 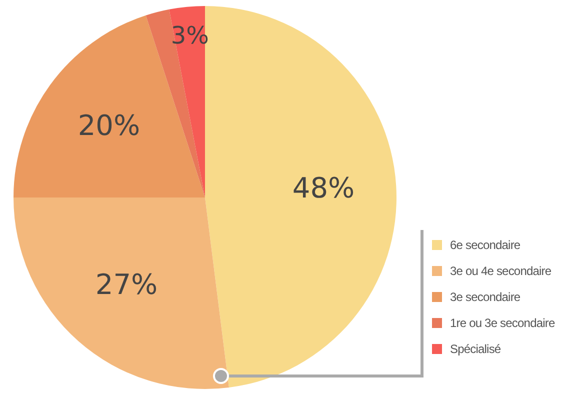 I want to click on data-label: 48%, so click(x=323, y=187).